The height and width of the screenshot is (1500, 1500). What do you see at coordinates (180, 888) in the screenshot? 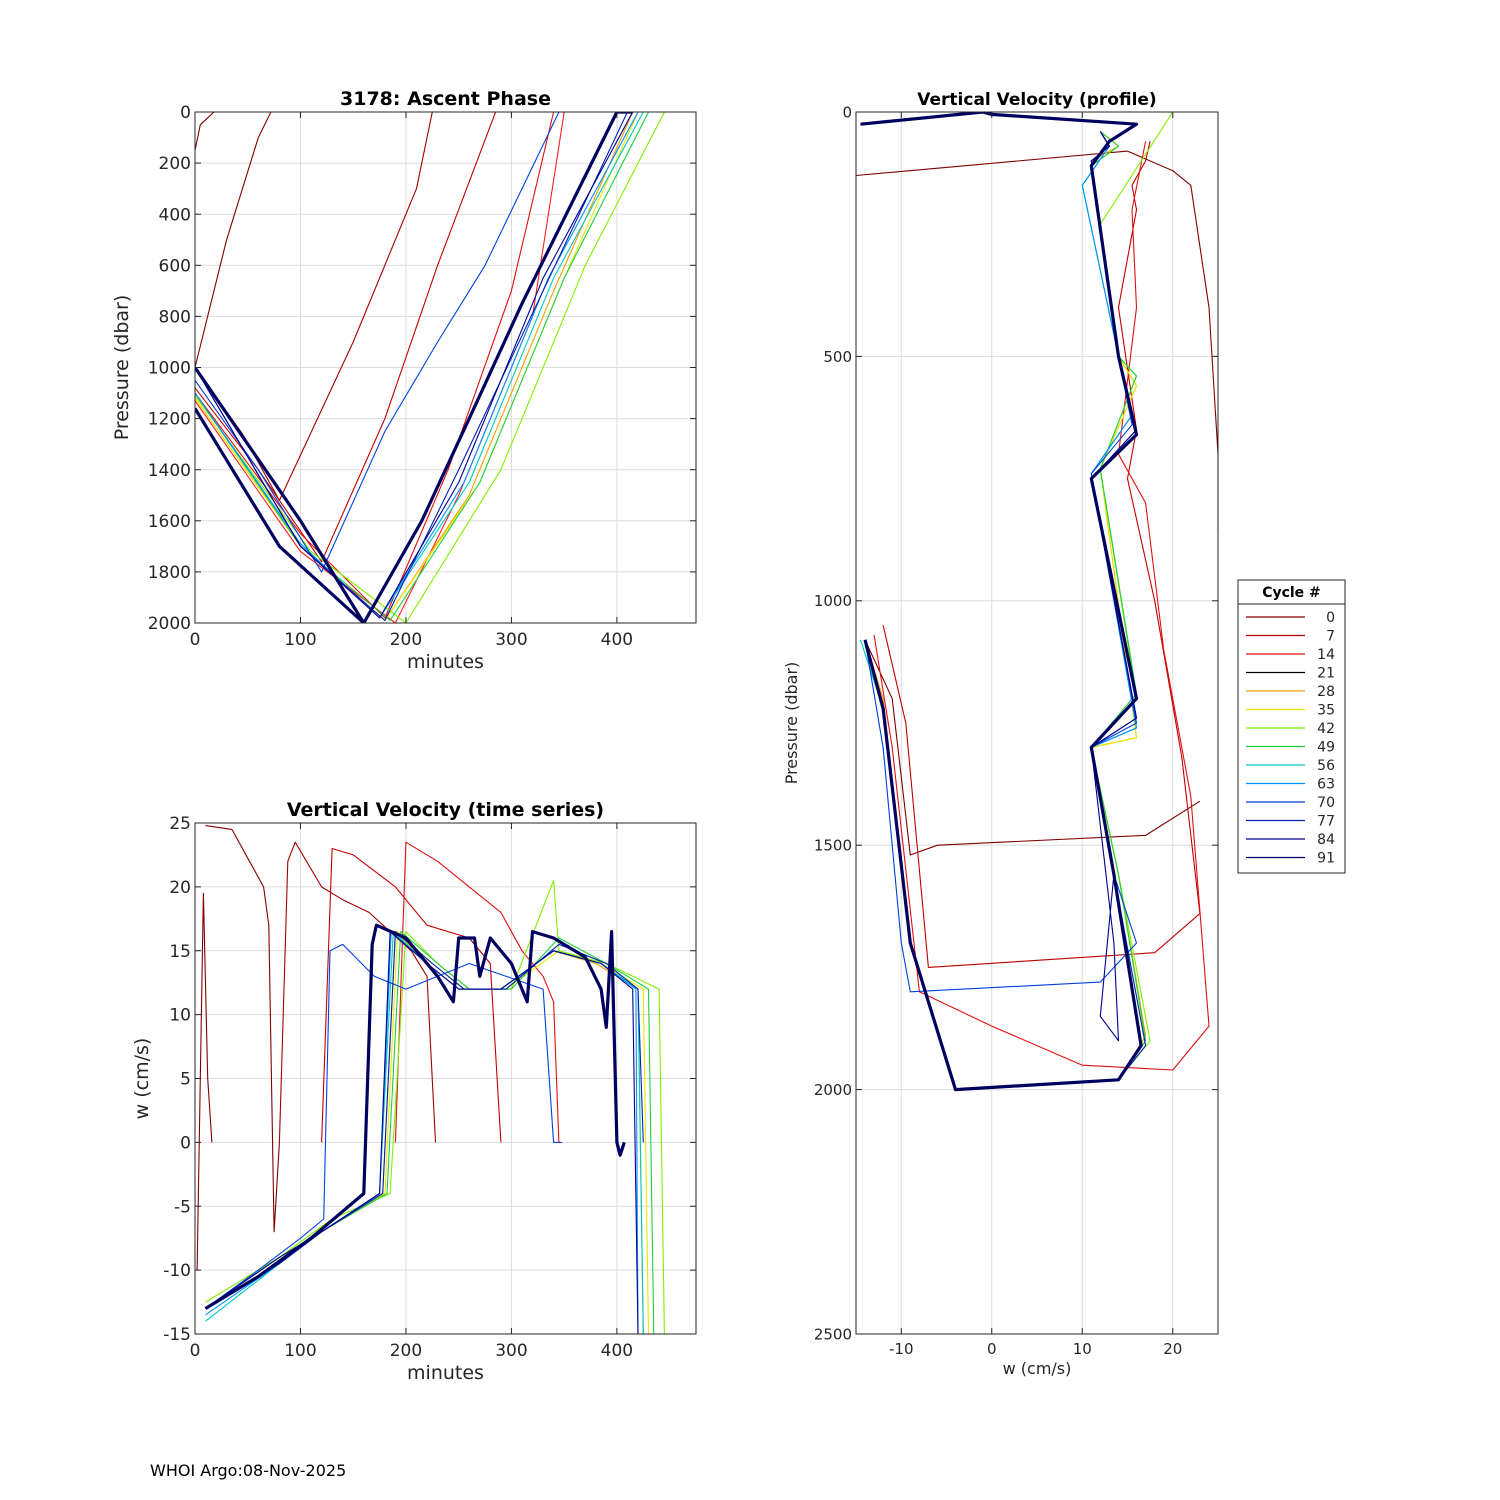
I see `y-tick-label: 20` at bounding box center [180, 888].